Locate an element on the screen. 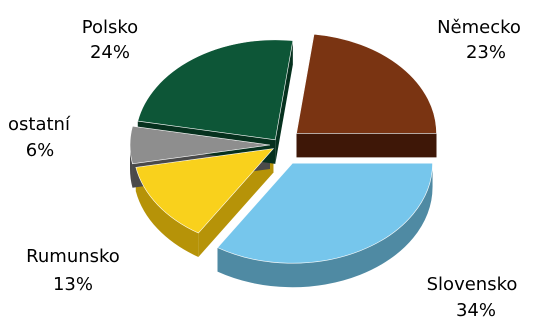 This screenshot has width=537, height=320. slice-face-rumunsko is located at coordinates (236, 203).